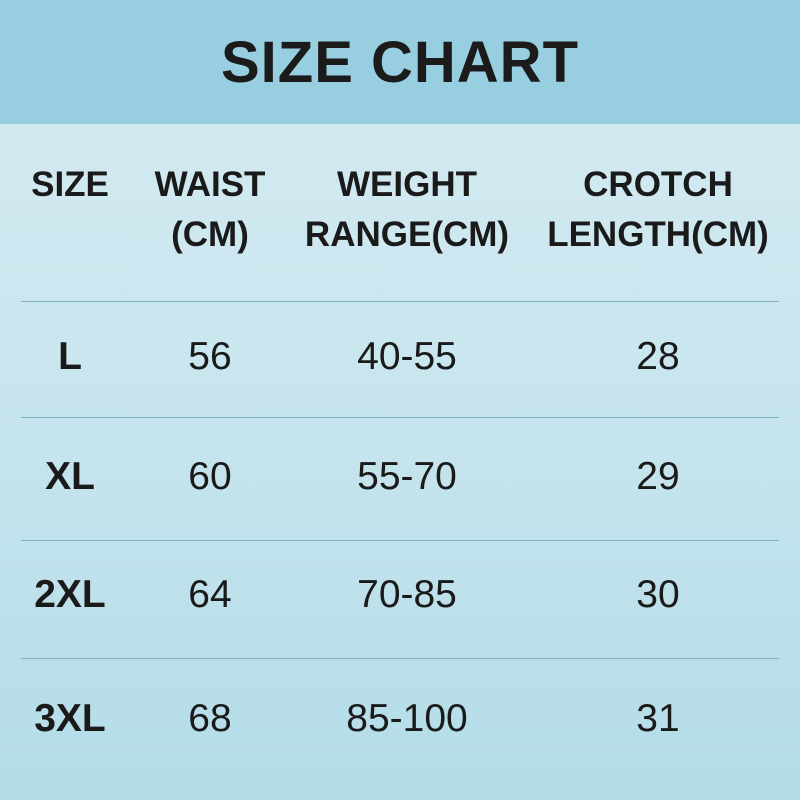 This screenshot has height=800, width=800. What do you see at coordinates (70, 356) in the screenshot?
I see `size-label: L` at bounding box center [70, 356].